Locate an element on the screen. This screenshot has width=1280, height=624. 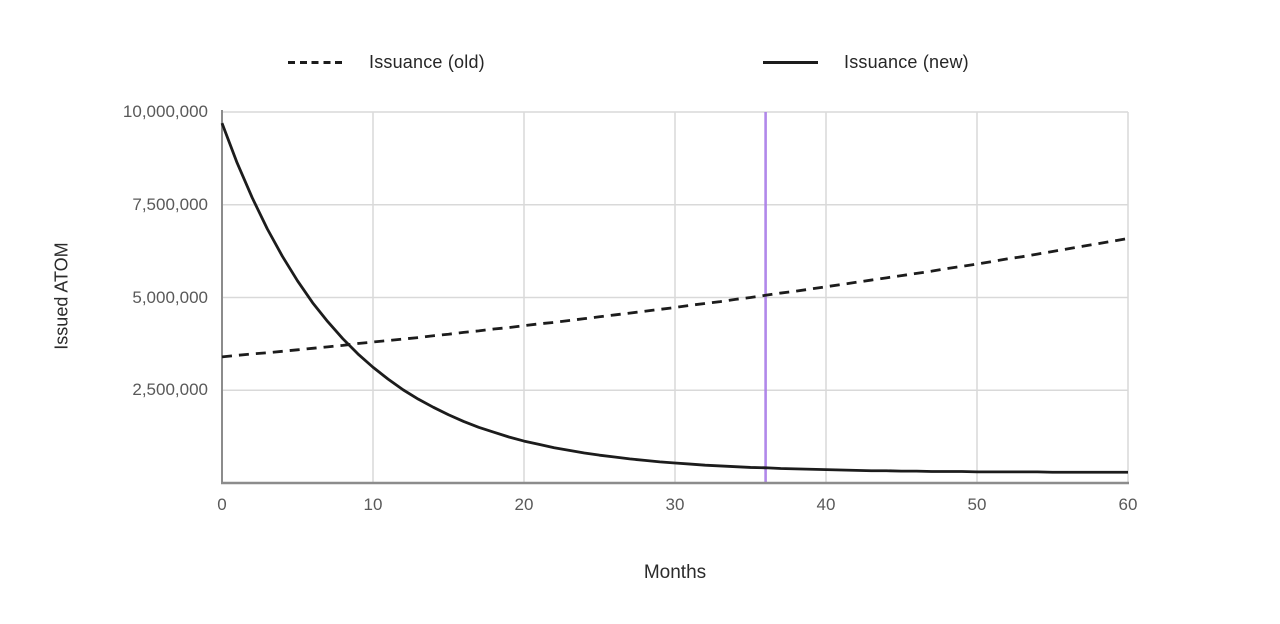
y-tick-label: 7,500,000 is located at coordinates (170, 204).